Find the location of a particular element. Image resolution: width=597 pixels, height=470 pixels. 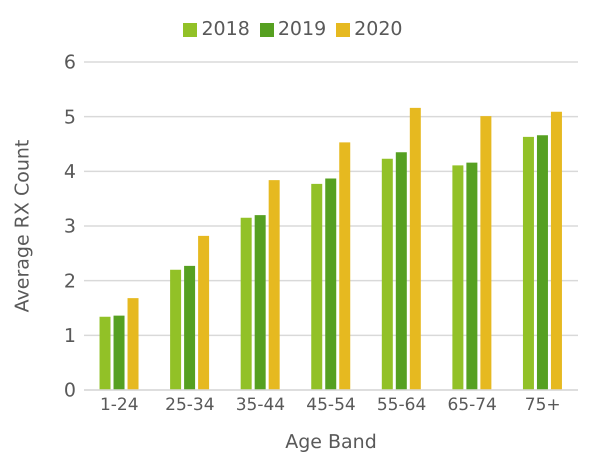

x-tick-label: 1-24 is located at coordinates (119, 405).